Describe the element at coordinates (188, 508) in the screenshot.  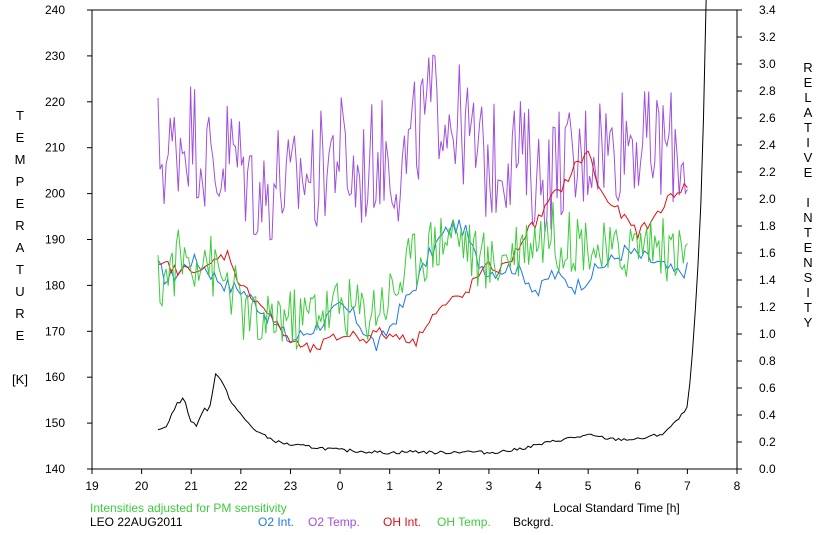
I see `note-text: Intensities adjusted for PM sensitivity` at that location.